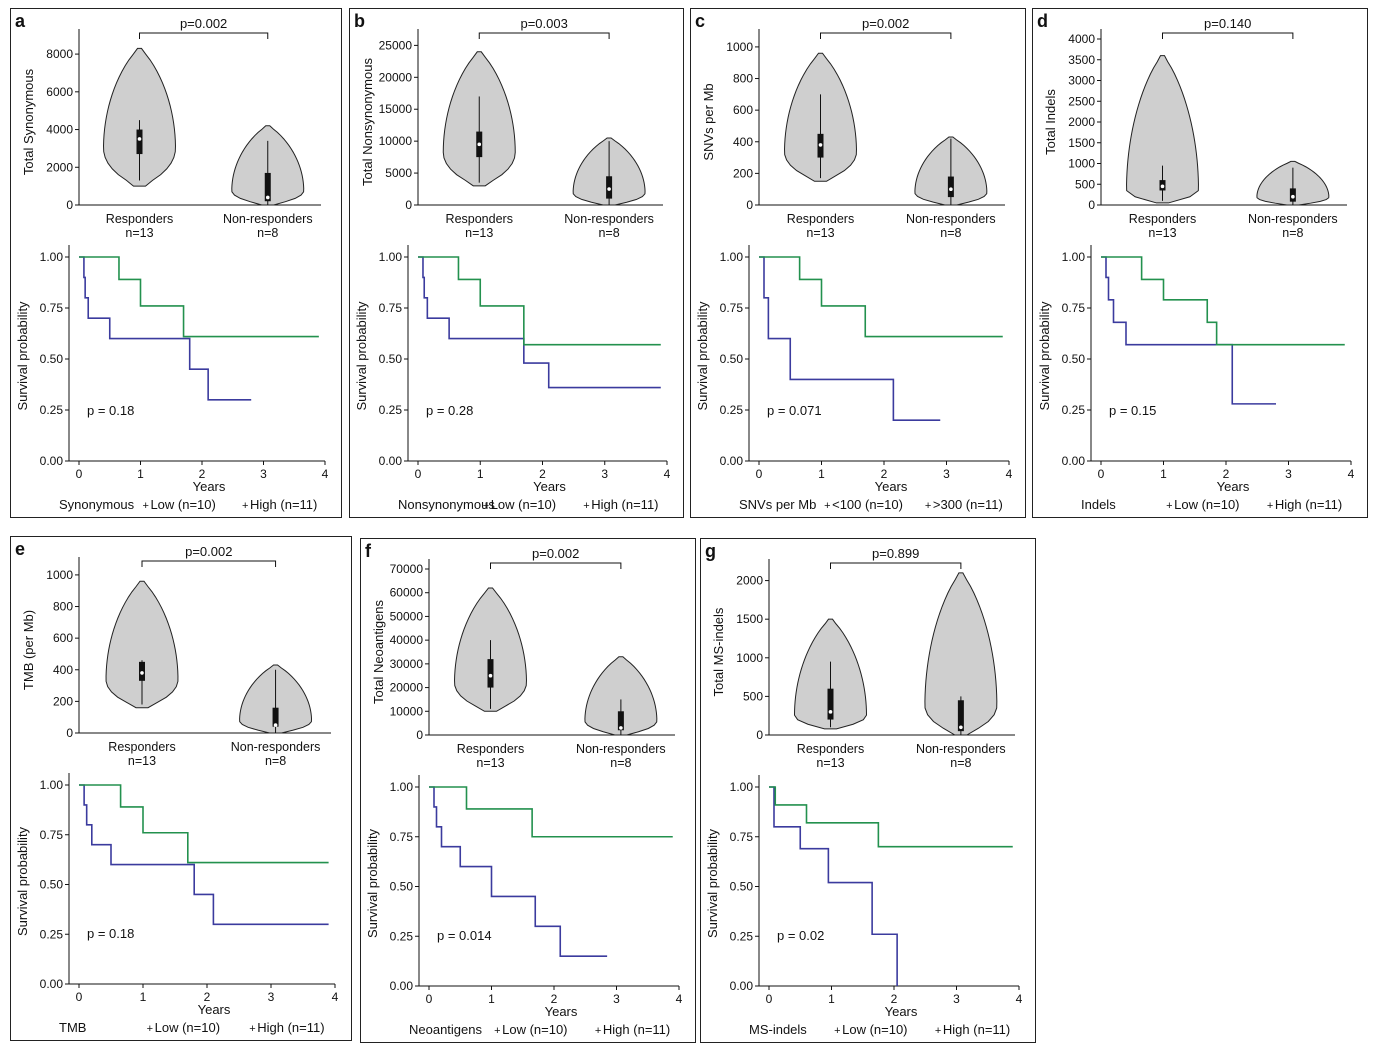 This screenshot has width=1373, height=1047. I want to click on km-curve-high, so click(539, 301).